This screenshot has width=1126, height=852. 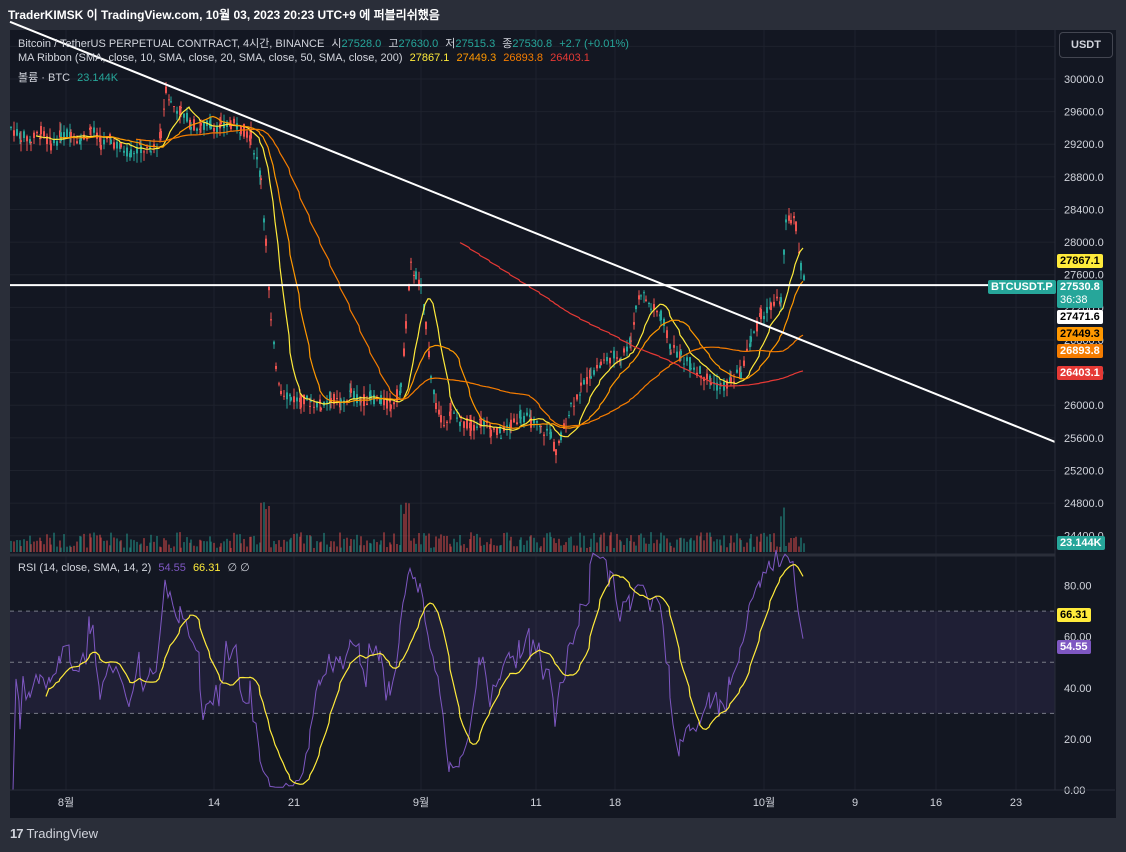 I want to click on legend-h-value: 27630.0, so click(x=418, y=44).